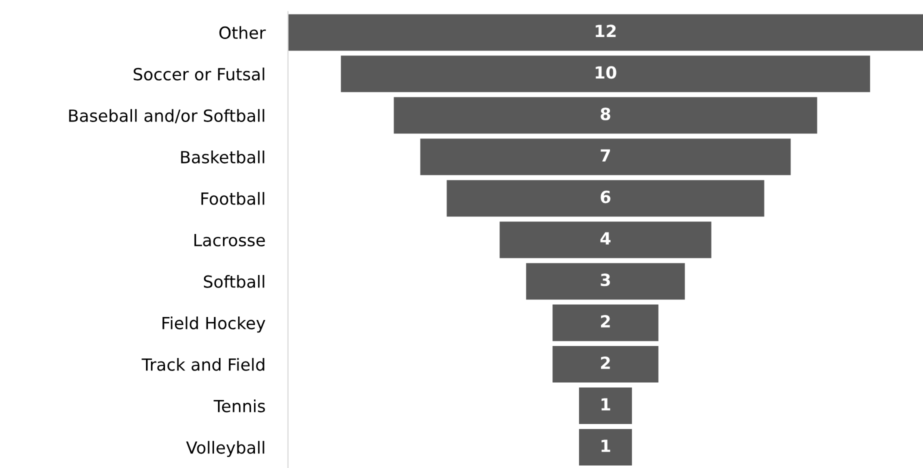 This screenshot has width=923, height=468. Describe the element at coordinates (606, 72) in the screenshot. I see `data-label: 10` at that location.